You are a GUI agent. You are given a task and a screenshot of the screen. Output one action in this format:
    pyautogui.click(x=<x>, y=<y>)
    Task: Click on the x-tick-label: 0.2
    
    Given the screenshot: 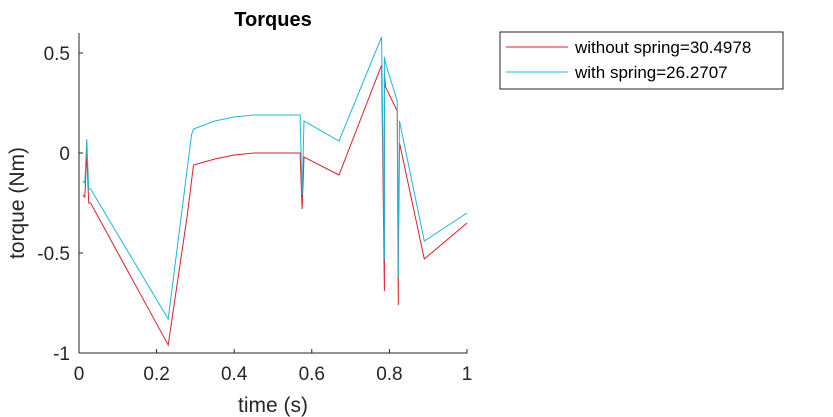 What is the action you would take?
    pyautogui.click(x=156, y=374)
    